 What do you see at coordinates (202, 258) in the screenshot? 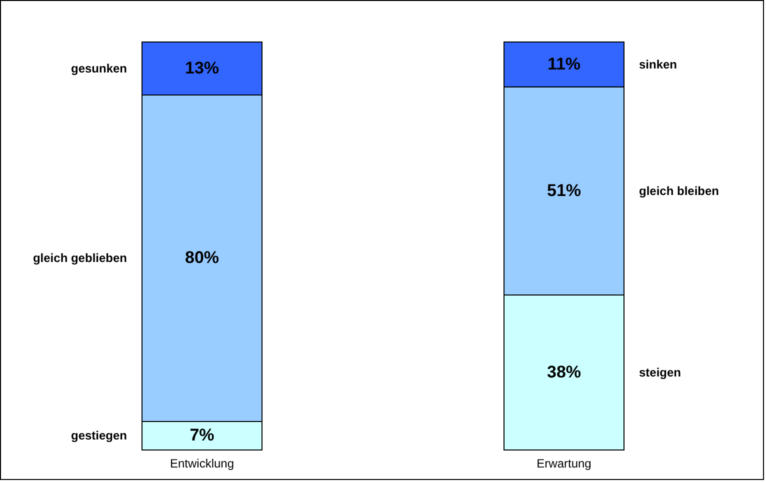
I see `data-label: 80%` at bounding box center [202, 258].